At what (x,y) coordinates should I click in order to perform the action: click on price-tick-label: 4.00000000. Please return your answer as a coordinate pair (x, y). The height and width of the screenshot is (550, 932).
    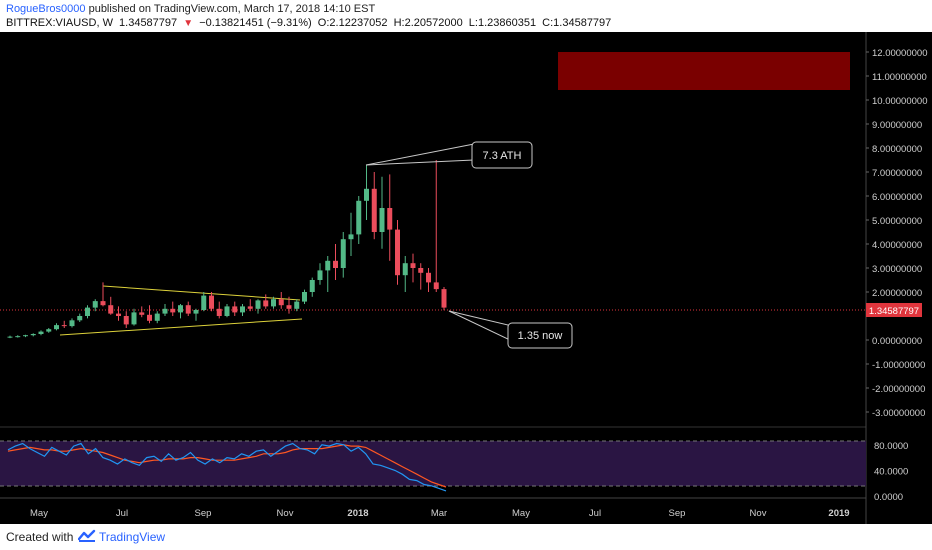
    Looking at the image, I should click on (897, 245).